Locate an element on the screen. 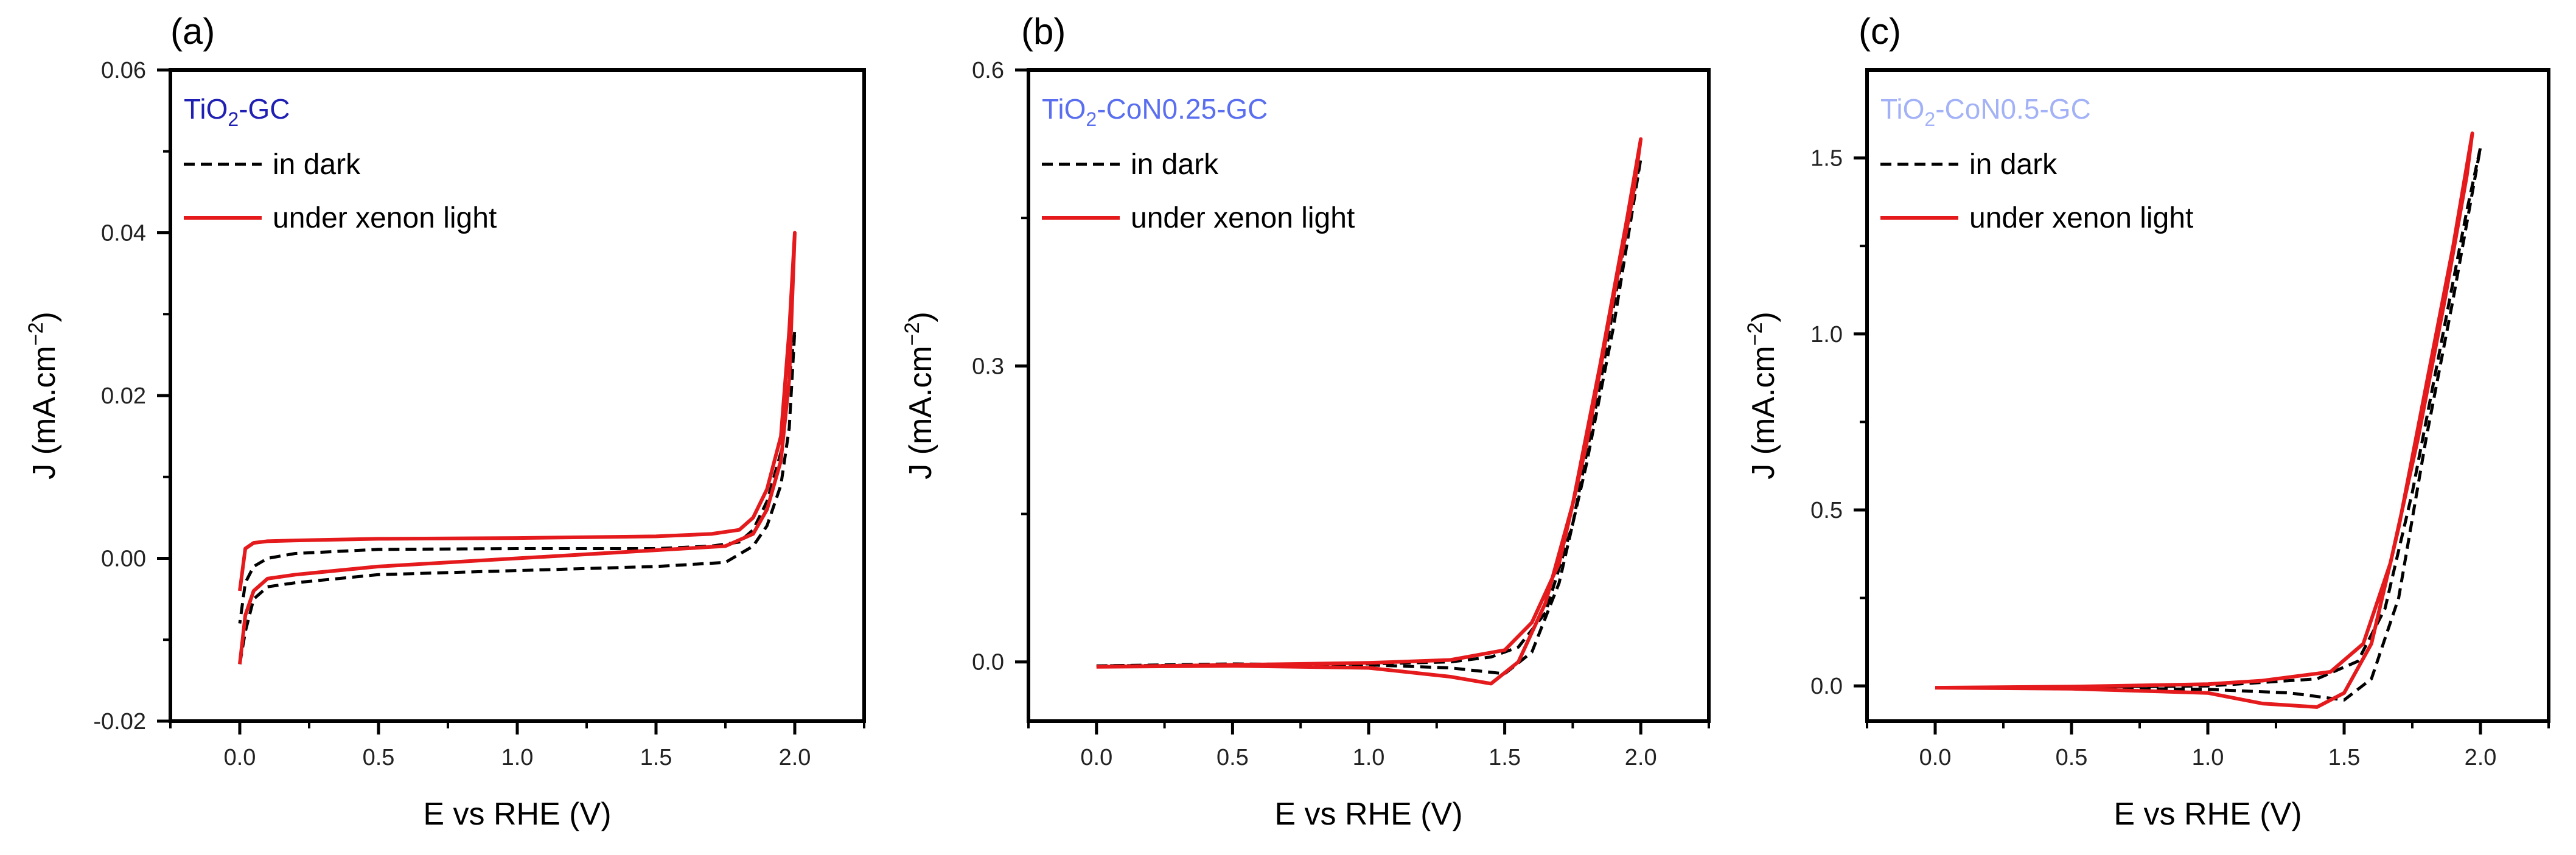 Image resolution: width=2576 pixels, height=855 pixels. y-tick-label: 0.04 is located at coordinates (123, 234).